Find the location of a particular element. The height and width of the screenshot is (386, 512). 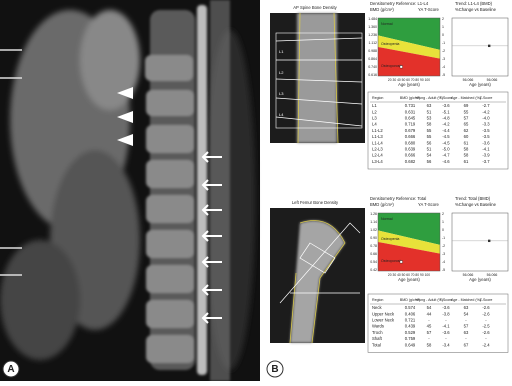

label: -1 is located at coordinates (443, 238).